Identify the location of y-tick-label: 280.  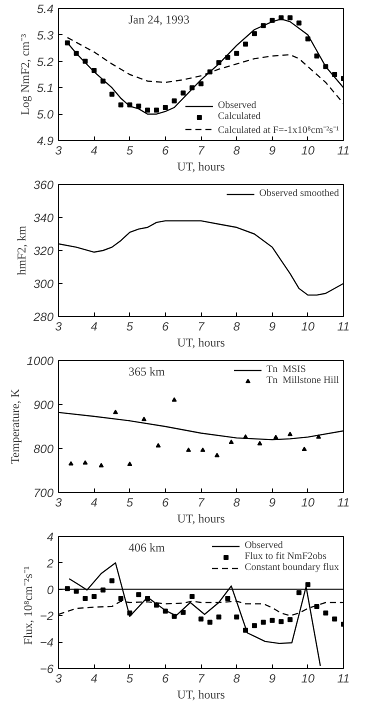
(43, 317).